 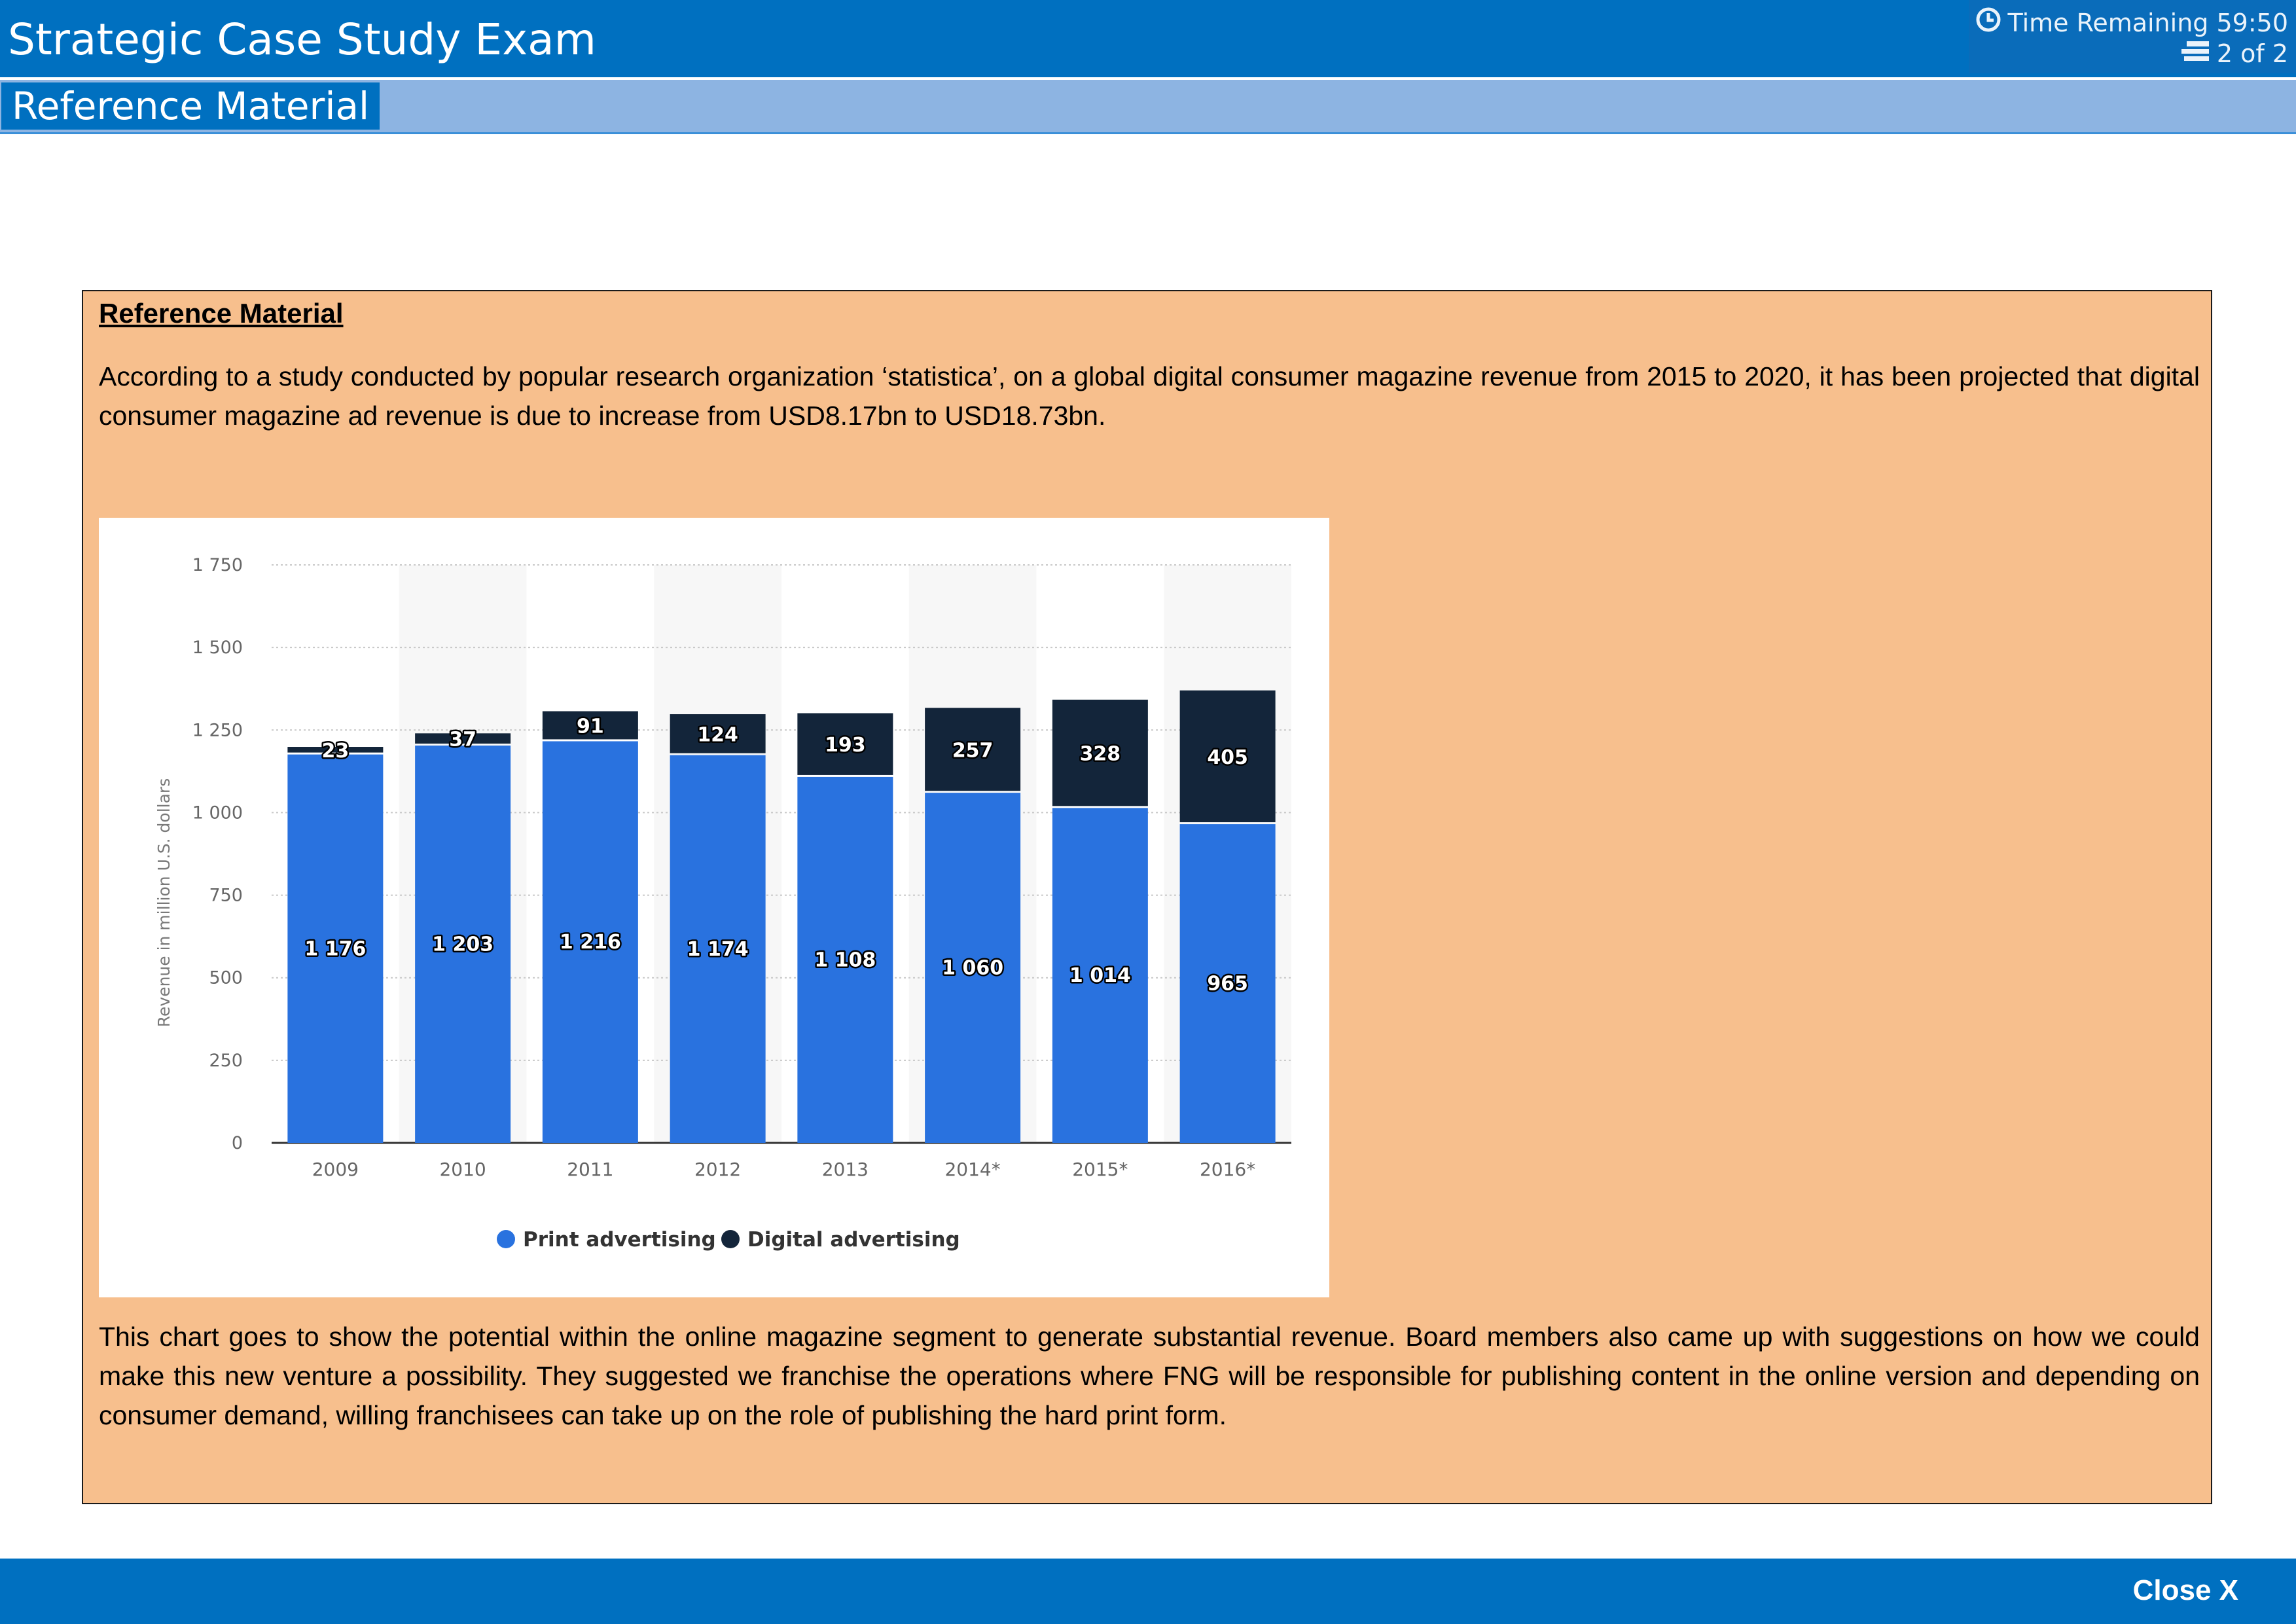 I want to click on timer-panel: Time Remaining 59:50 2 of 2, so click(x=2132, y=36).